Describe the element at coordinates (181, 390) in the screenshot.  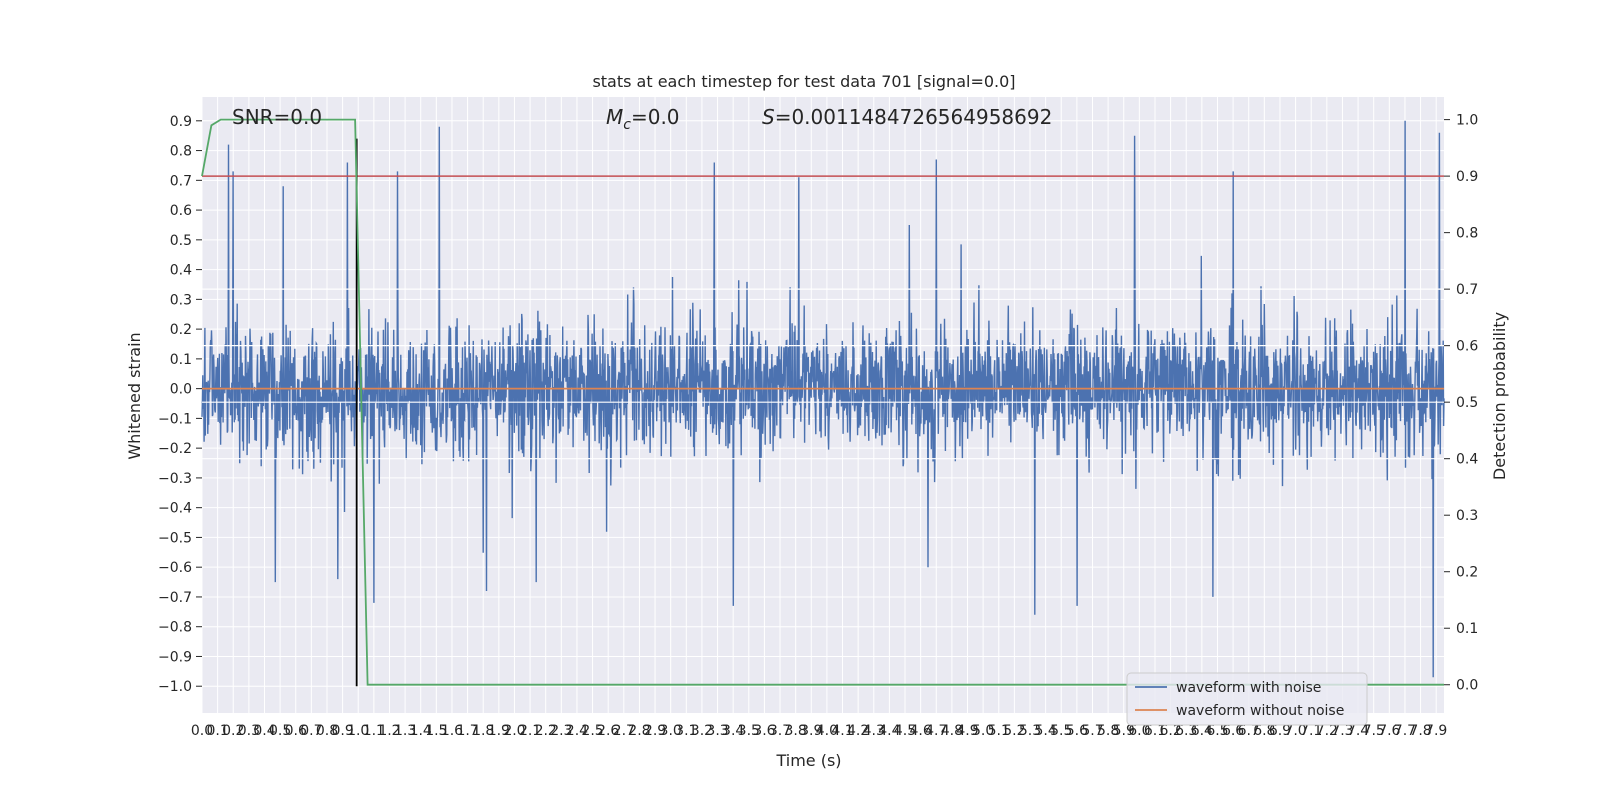
I see `y-tick-label: 0.0` at that location.